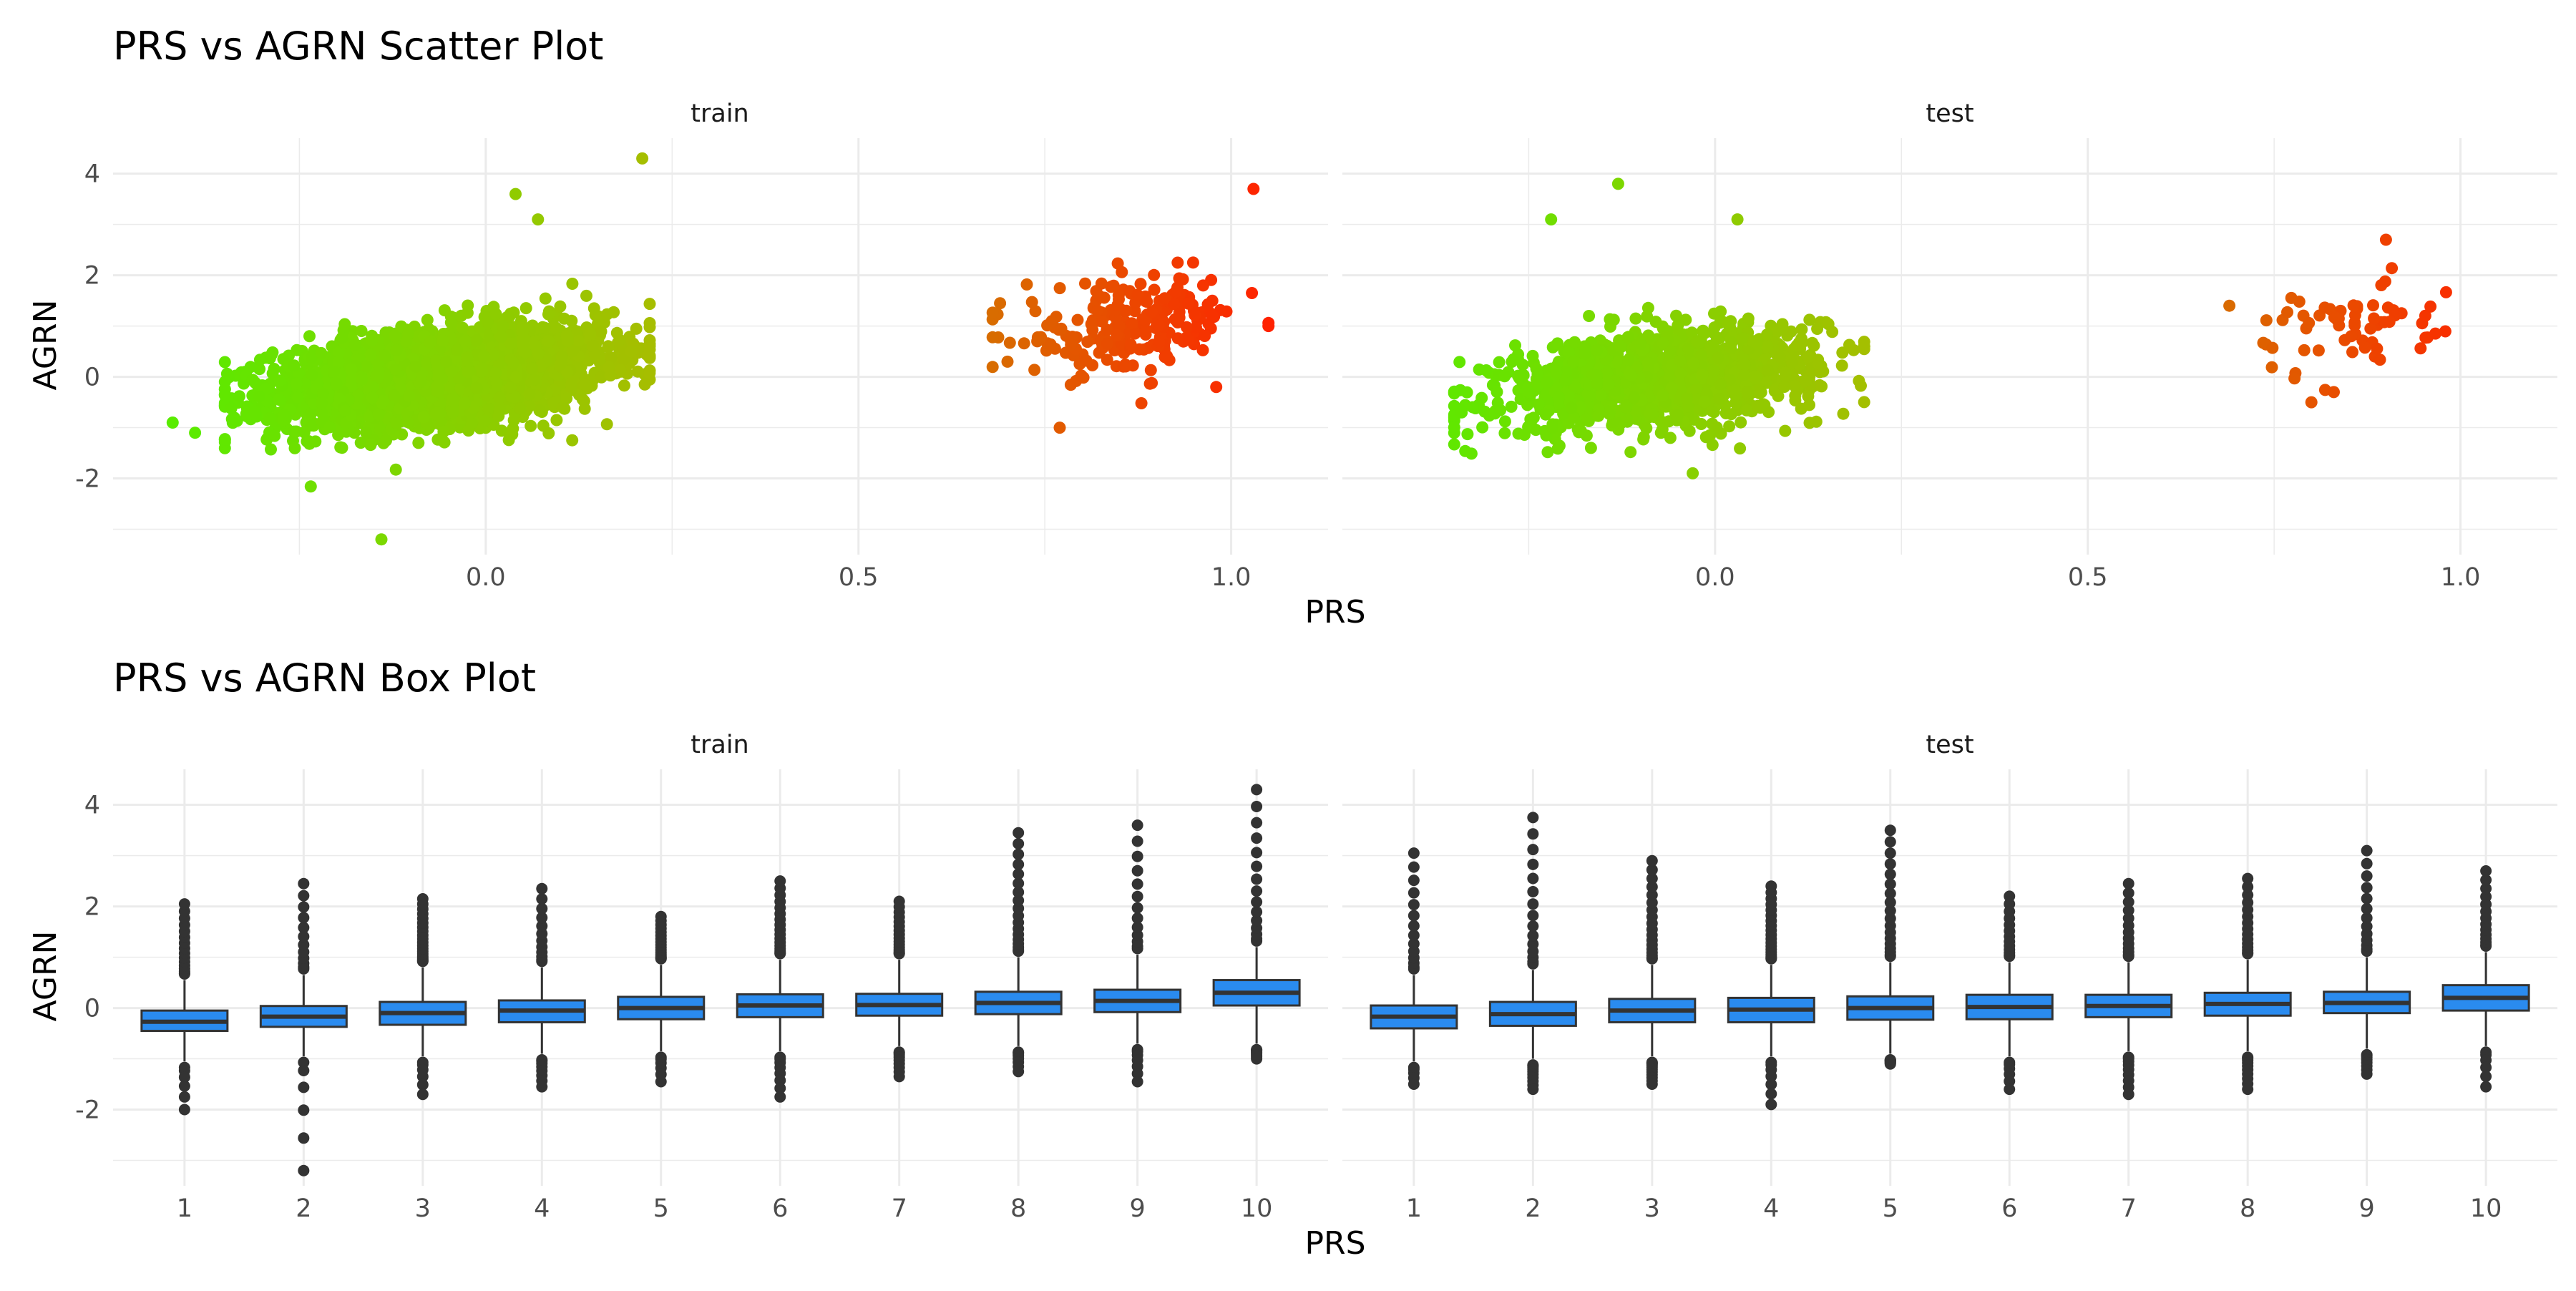  I want to click on y-tick-label: 2, so click(92, 276).